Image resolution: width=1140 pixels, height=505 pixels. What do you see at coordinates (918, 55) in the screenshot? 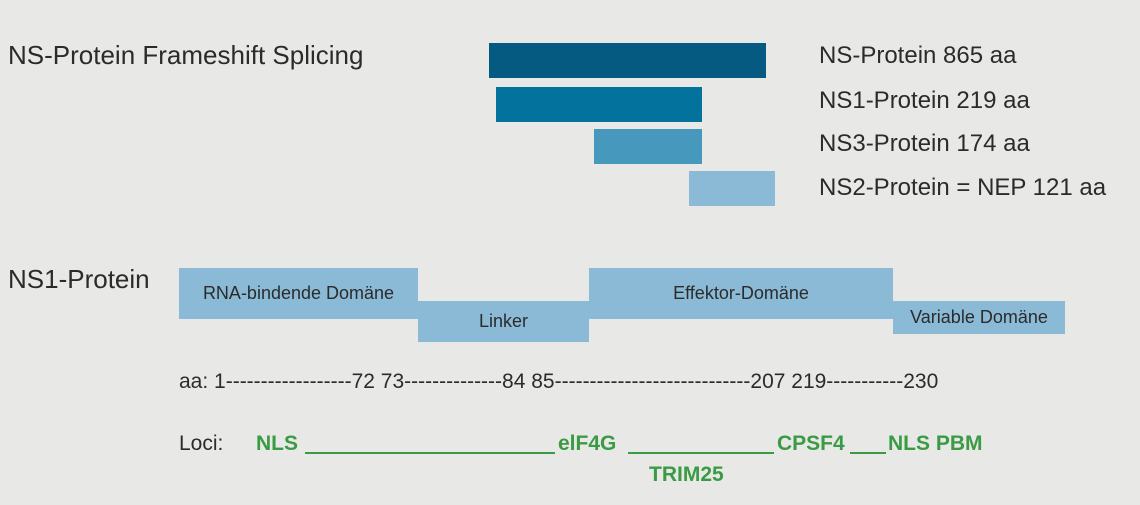
I see `ns-protein-label: NS-Protein 865 aa` at bounding box center [918, 55].